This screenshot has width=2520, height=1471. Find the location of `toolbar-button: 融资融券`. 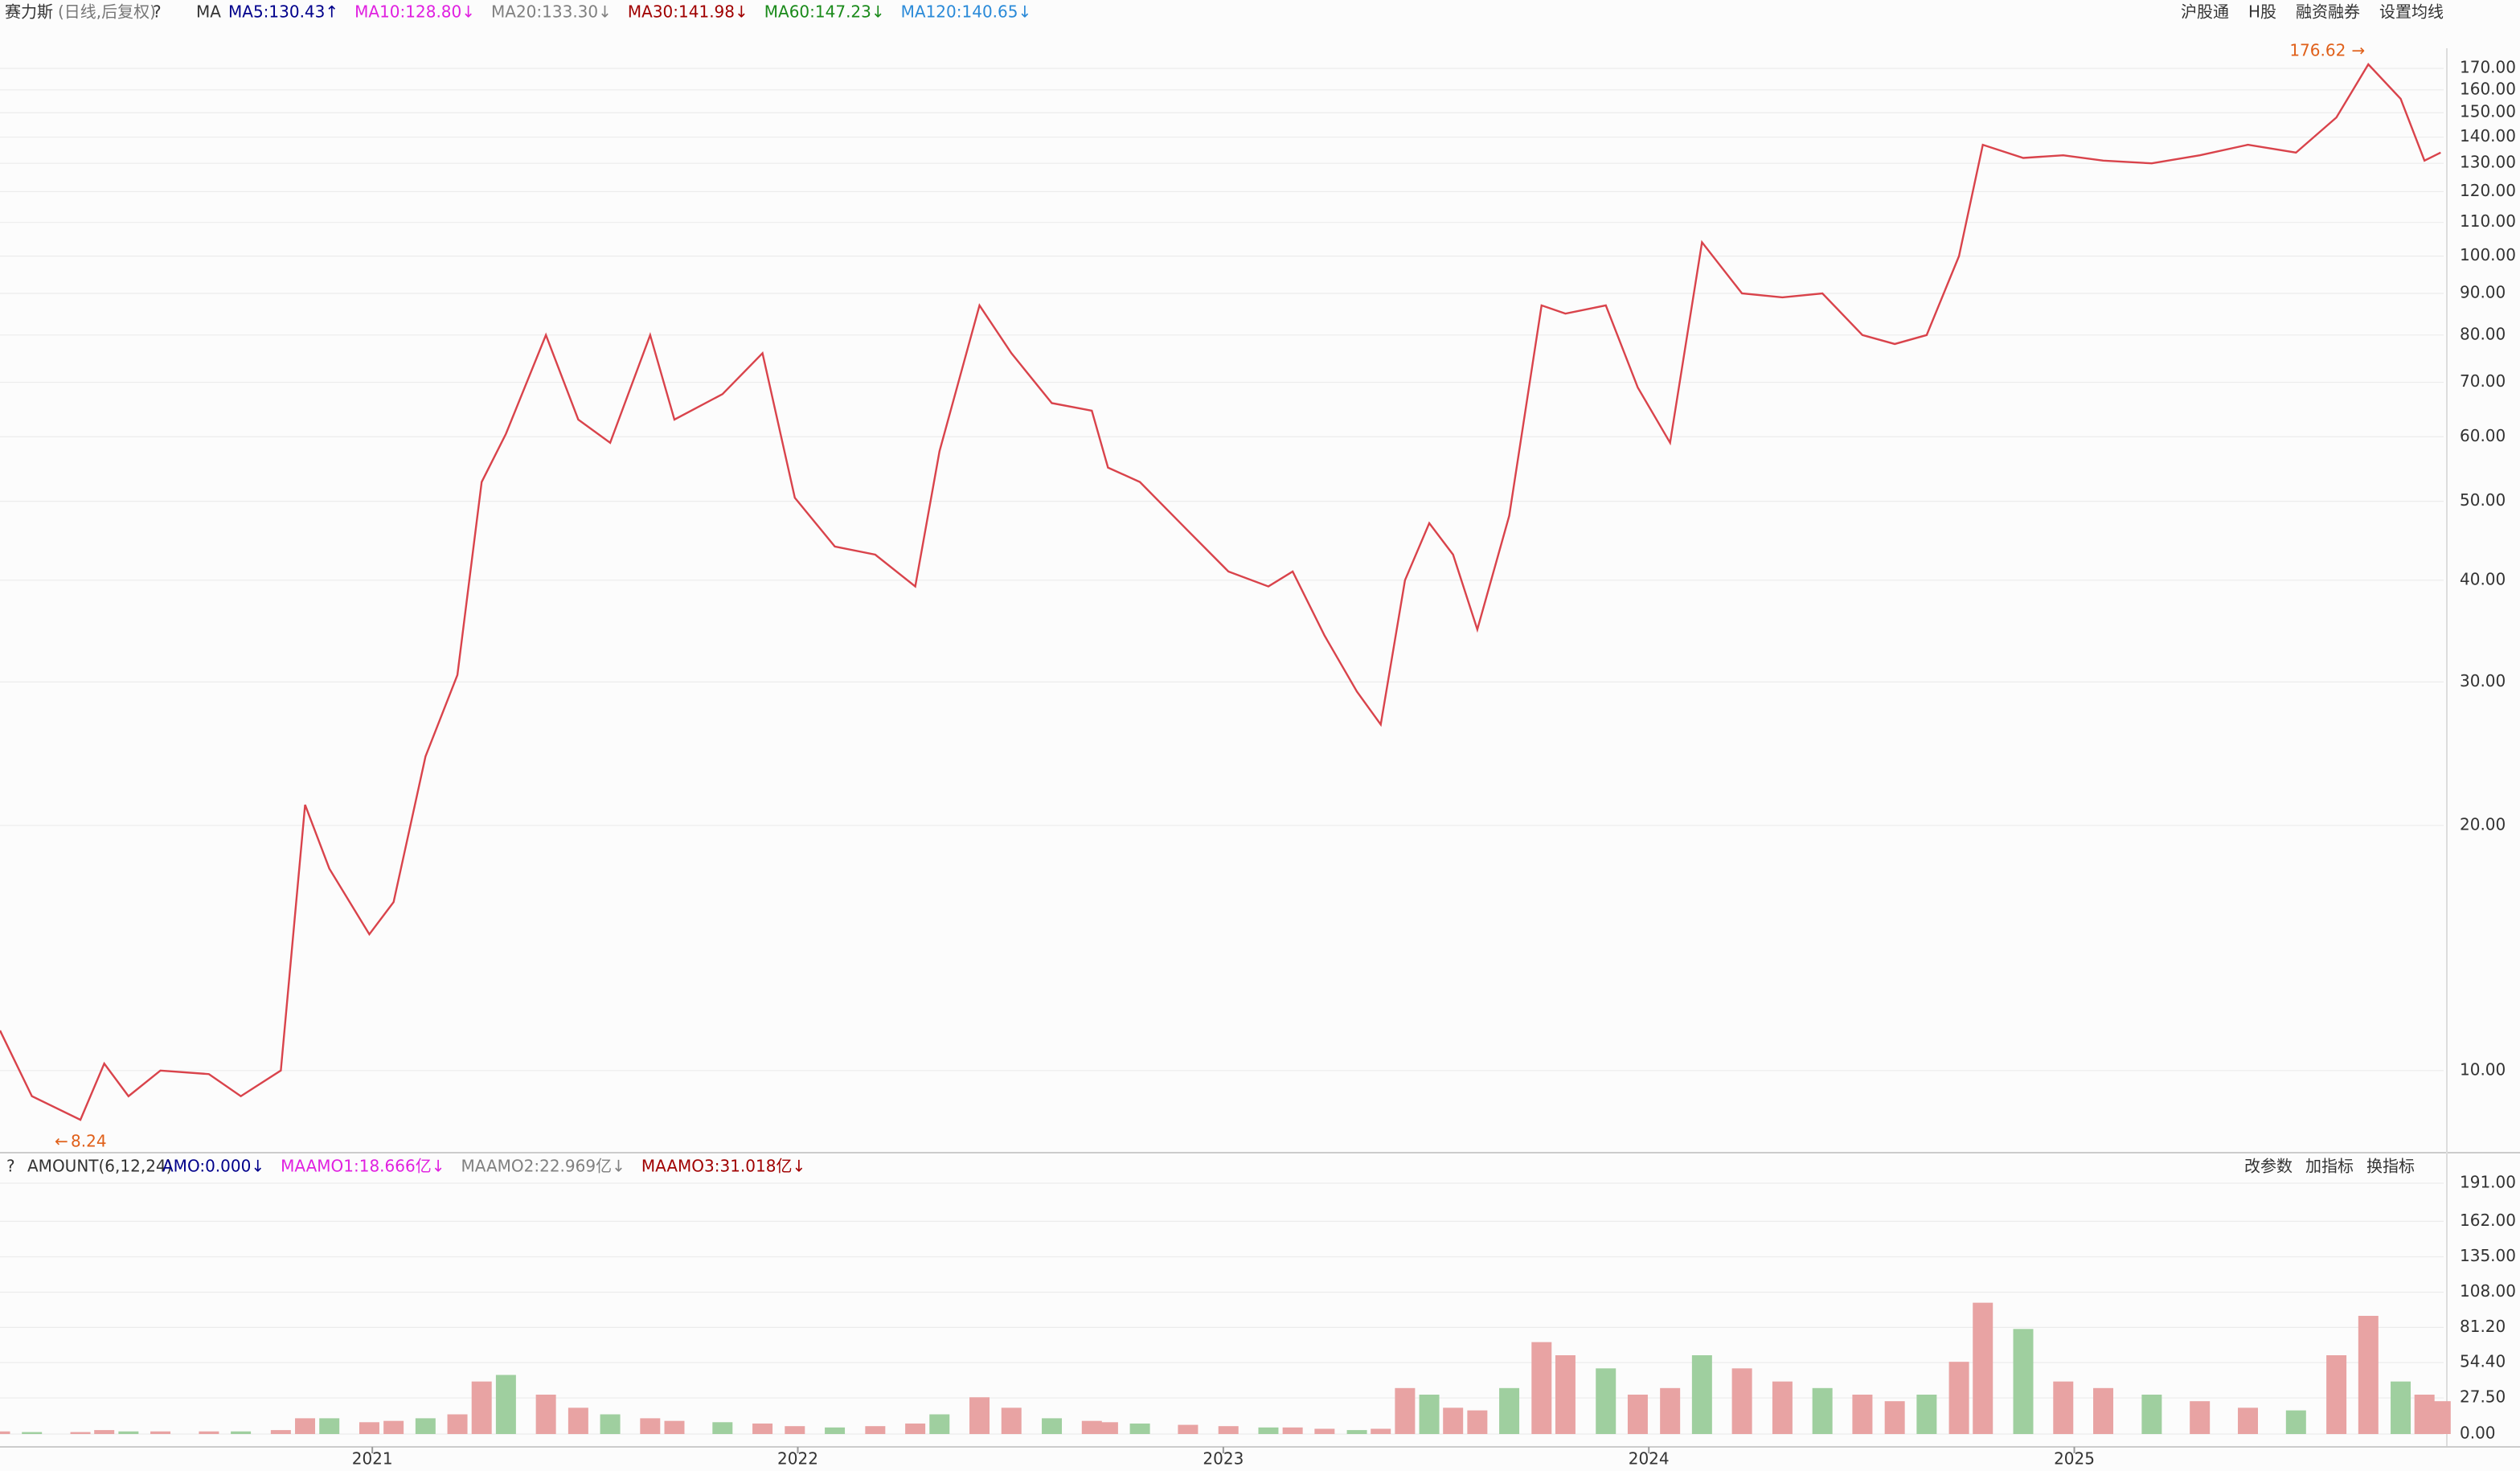

toolbar-button: 融资融券 is located at coordinates (2328, 12).